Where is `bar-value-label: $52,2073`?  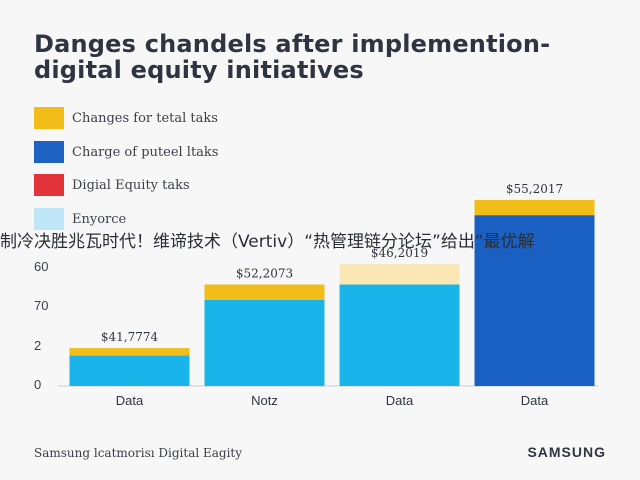
bar-value-label: $52,2073 is located at coordinates (264, 274).